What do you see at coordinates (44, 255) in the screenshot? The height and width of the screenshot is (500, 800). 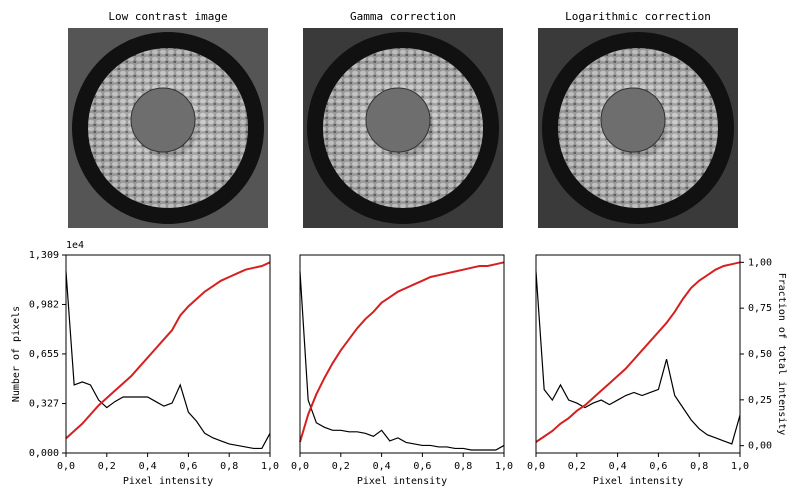 I see `y-tick-label: 1,309` at bounding box center [44, 255].